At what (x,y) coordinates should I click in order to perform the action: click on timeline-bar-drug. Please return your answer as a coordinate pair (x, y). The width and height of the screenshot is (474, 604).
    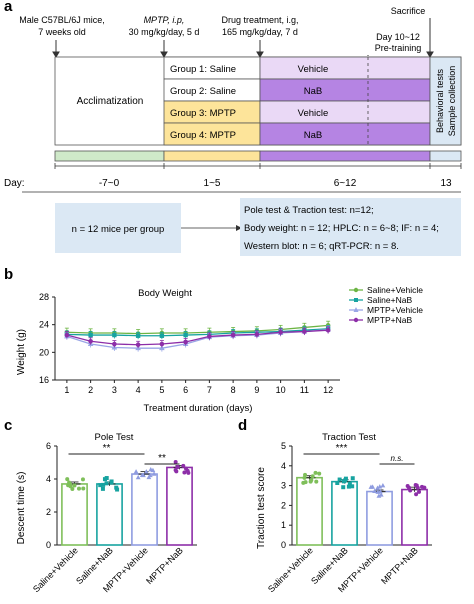
    Looking at the image, I should click on (345, 156).